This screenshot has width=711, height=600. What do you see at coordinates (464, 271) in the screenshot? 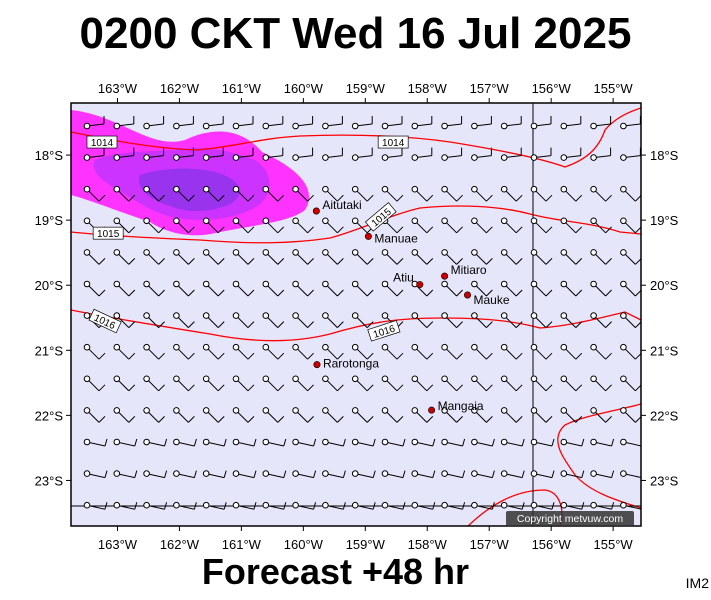
I see `island-mitiaro: Mitiaro` at bounding box center [464, 271].